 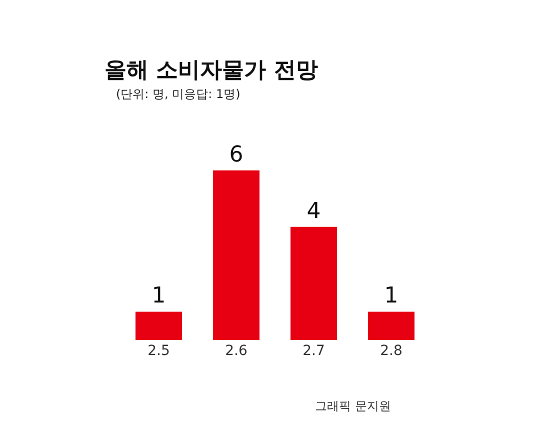 What do you see at coordinates (313, 351) in the screenshot?
I see `x-tick-label: 2.7` at bounding box center [313, 351].